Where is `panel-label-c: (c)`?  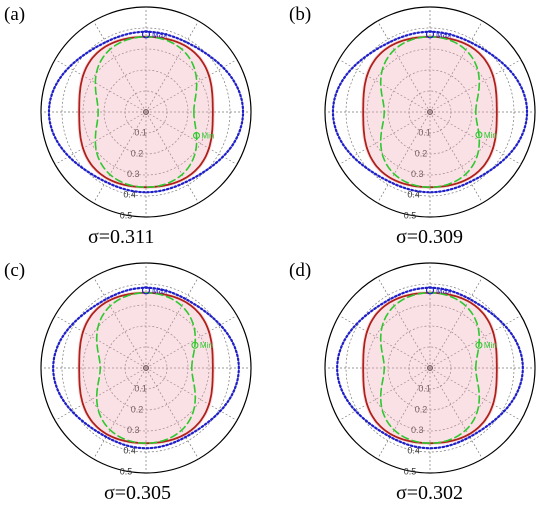 panel-label-c: (c) is located at coordinates (15, 270).